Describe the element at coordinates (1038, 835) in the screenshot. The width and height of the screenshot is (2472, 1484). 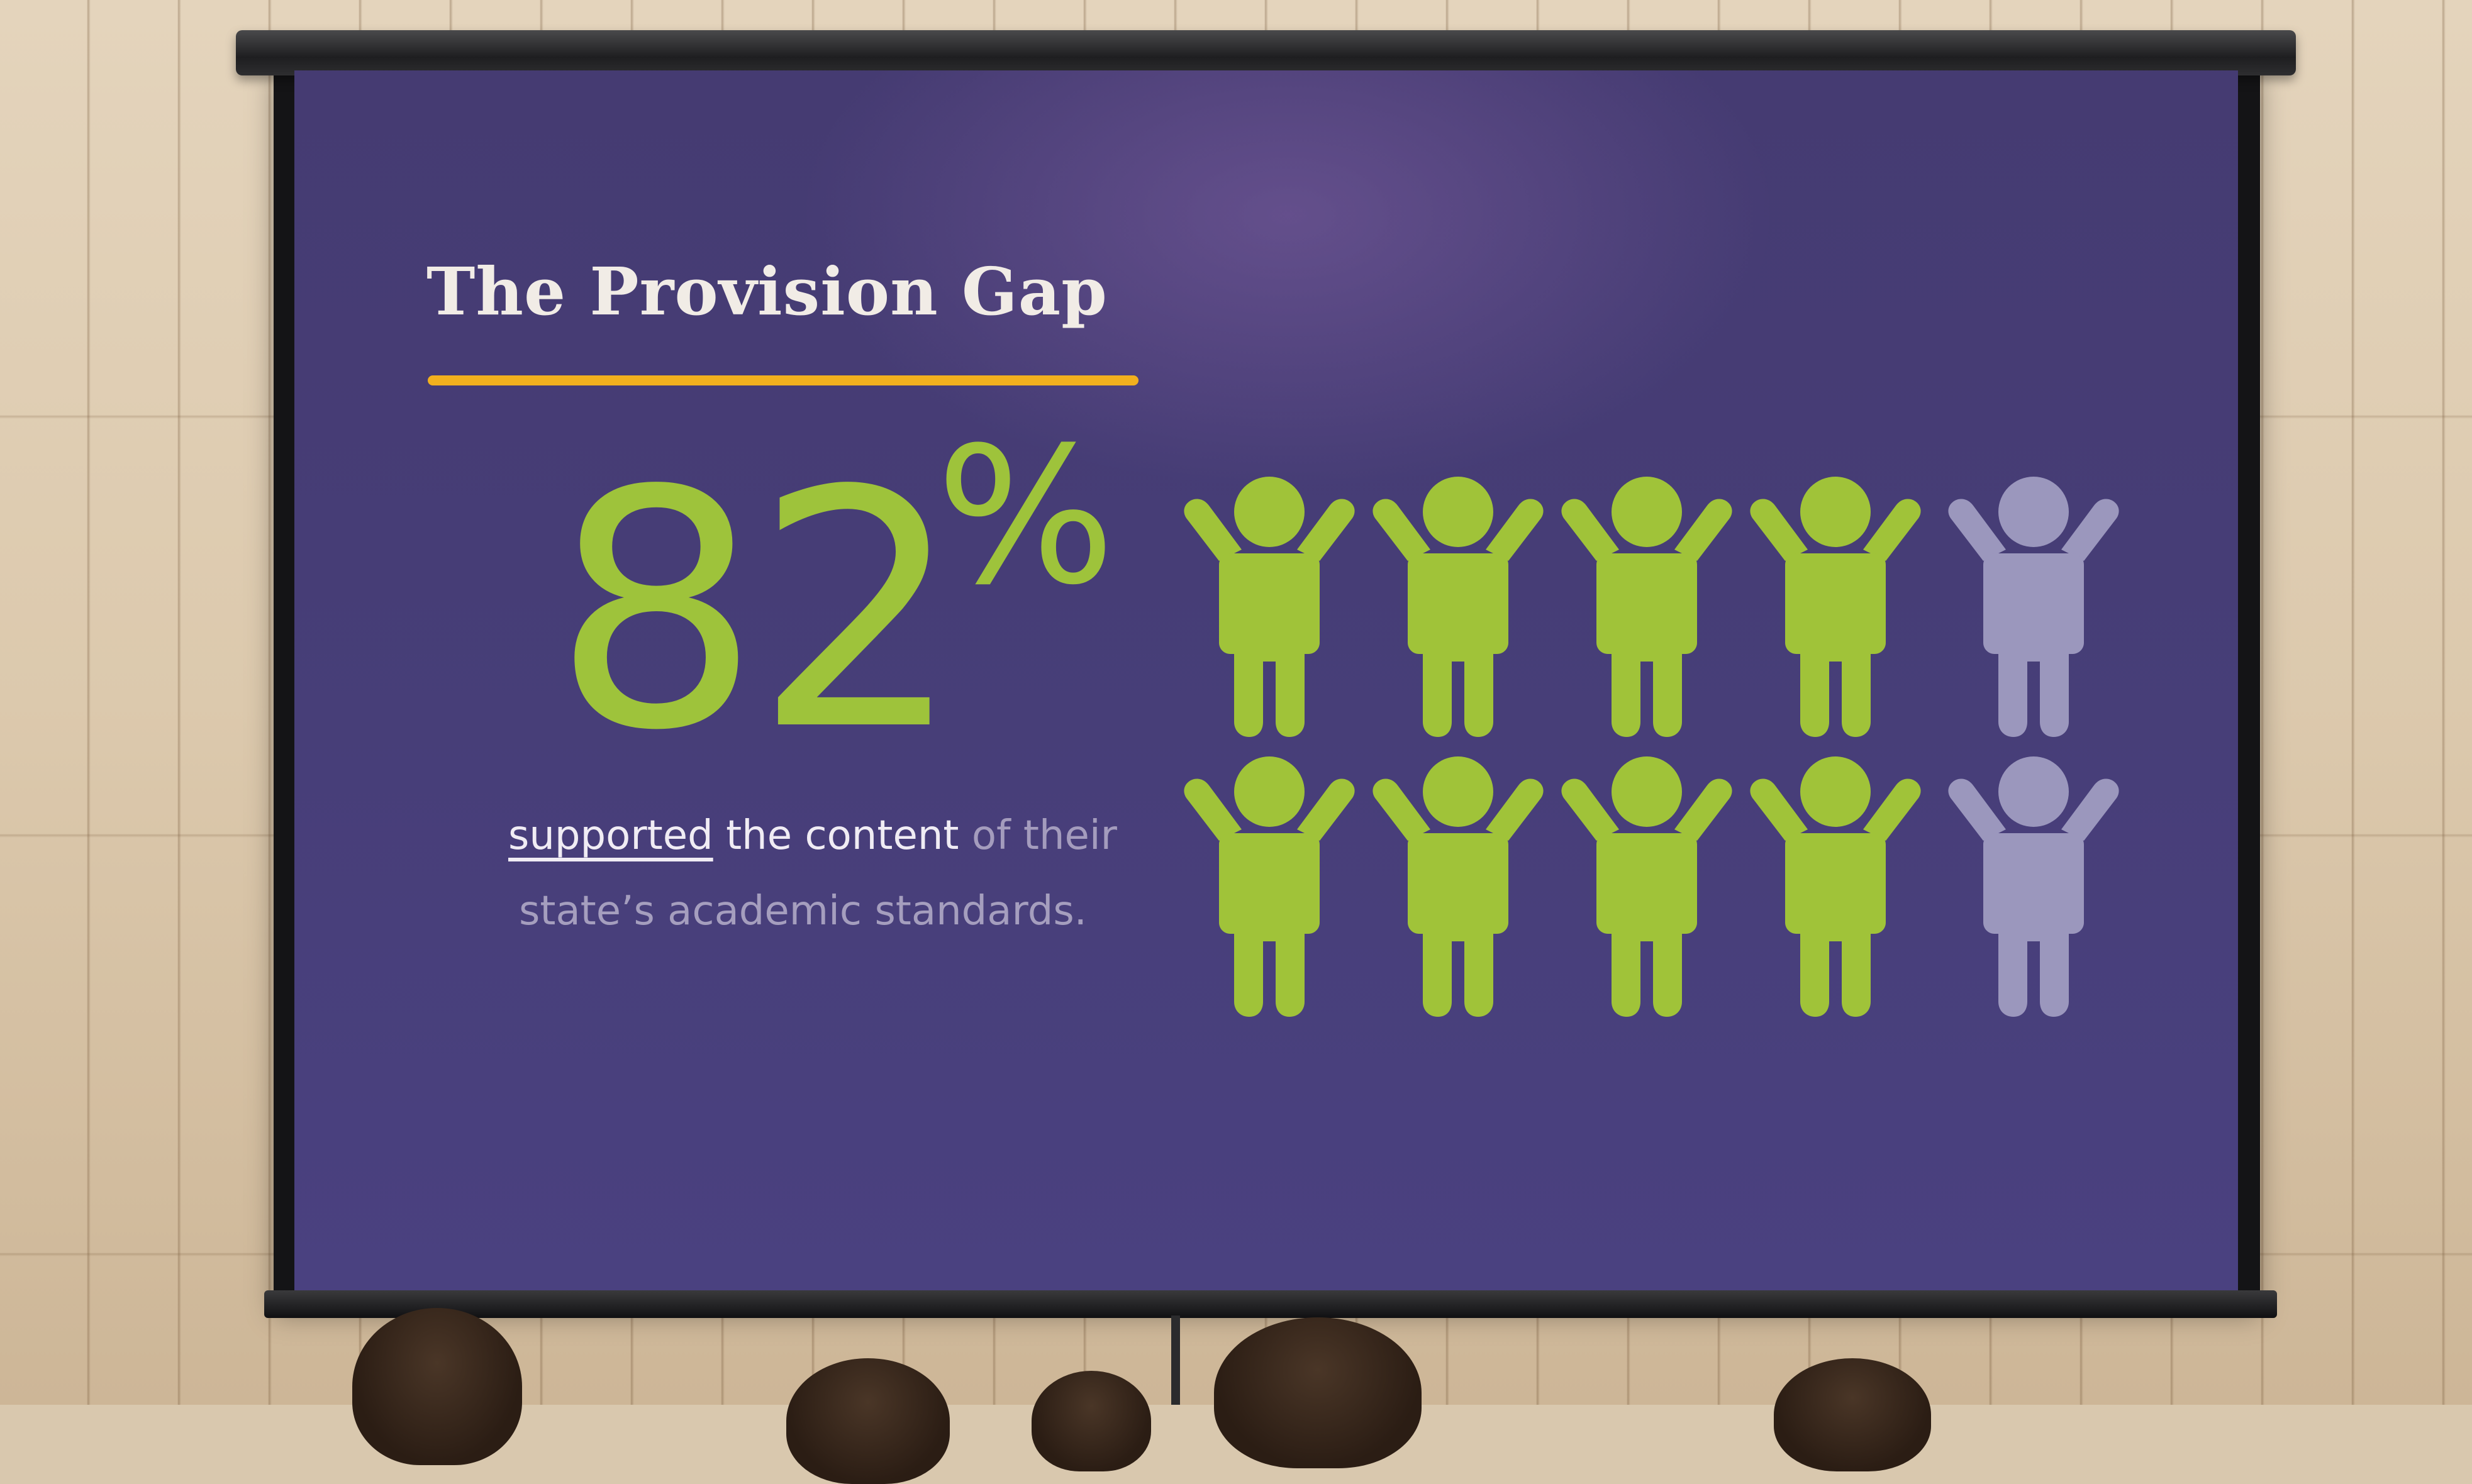
I see `description-faded: of their` at that location.